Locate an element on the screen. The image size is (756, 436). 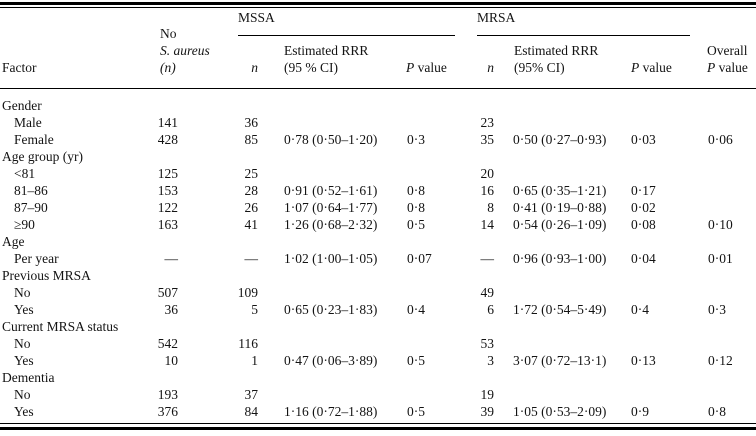
mrsa-n-cell: 19 is located at coordinates (487, 394).